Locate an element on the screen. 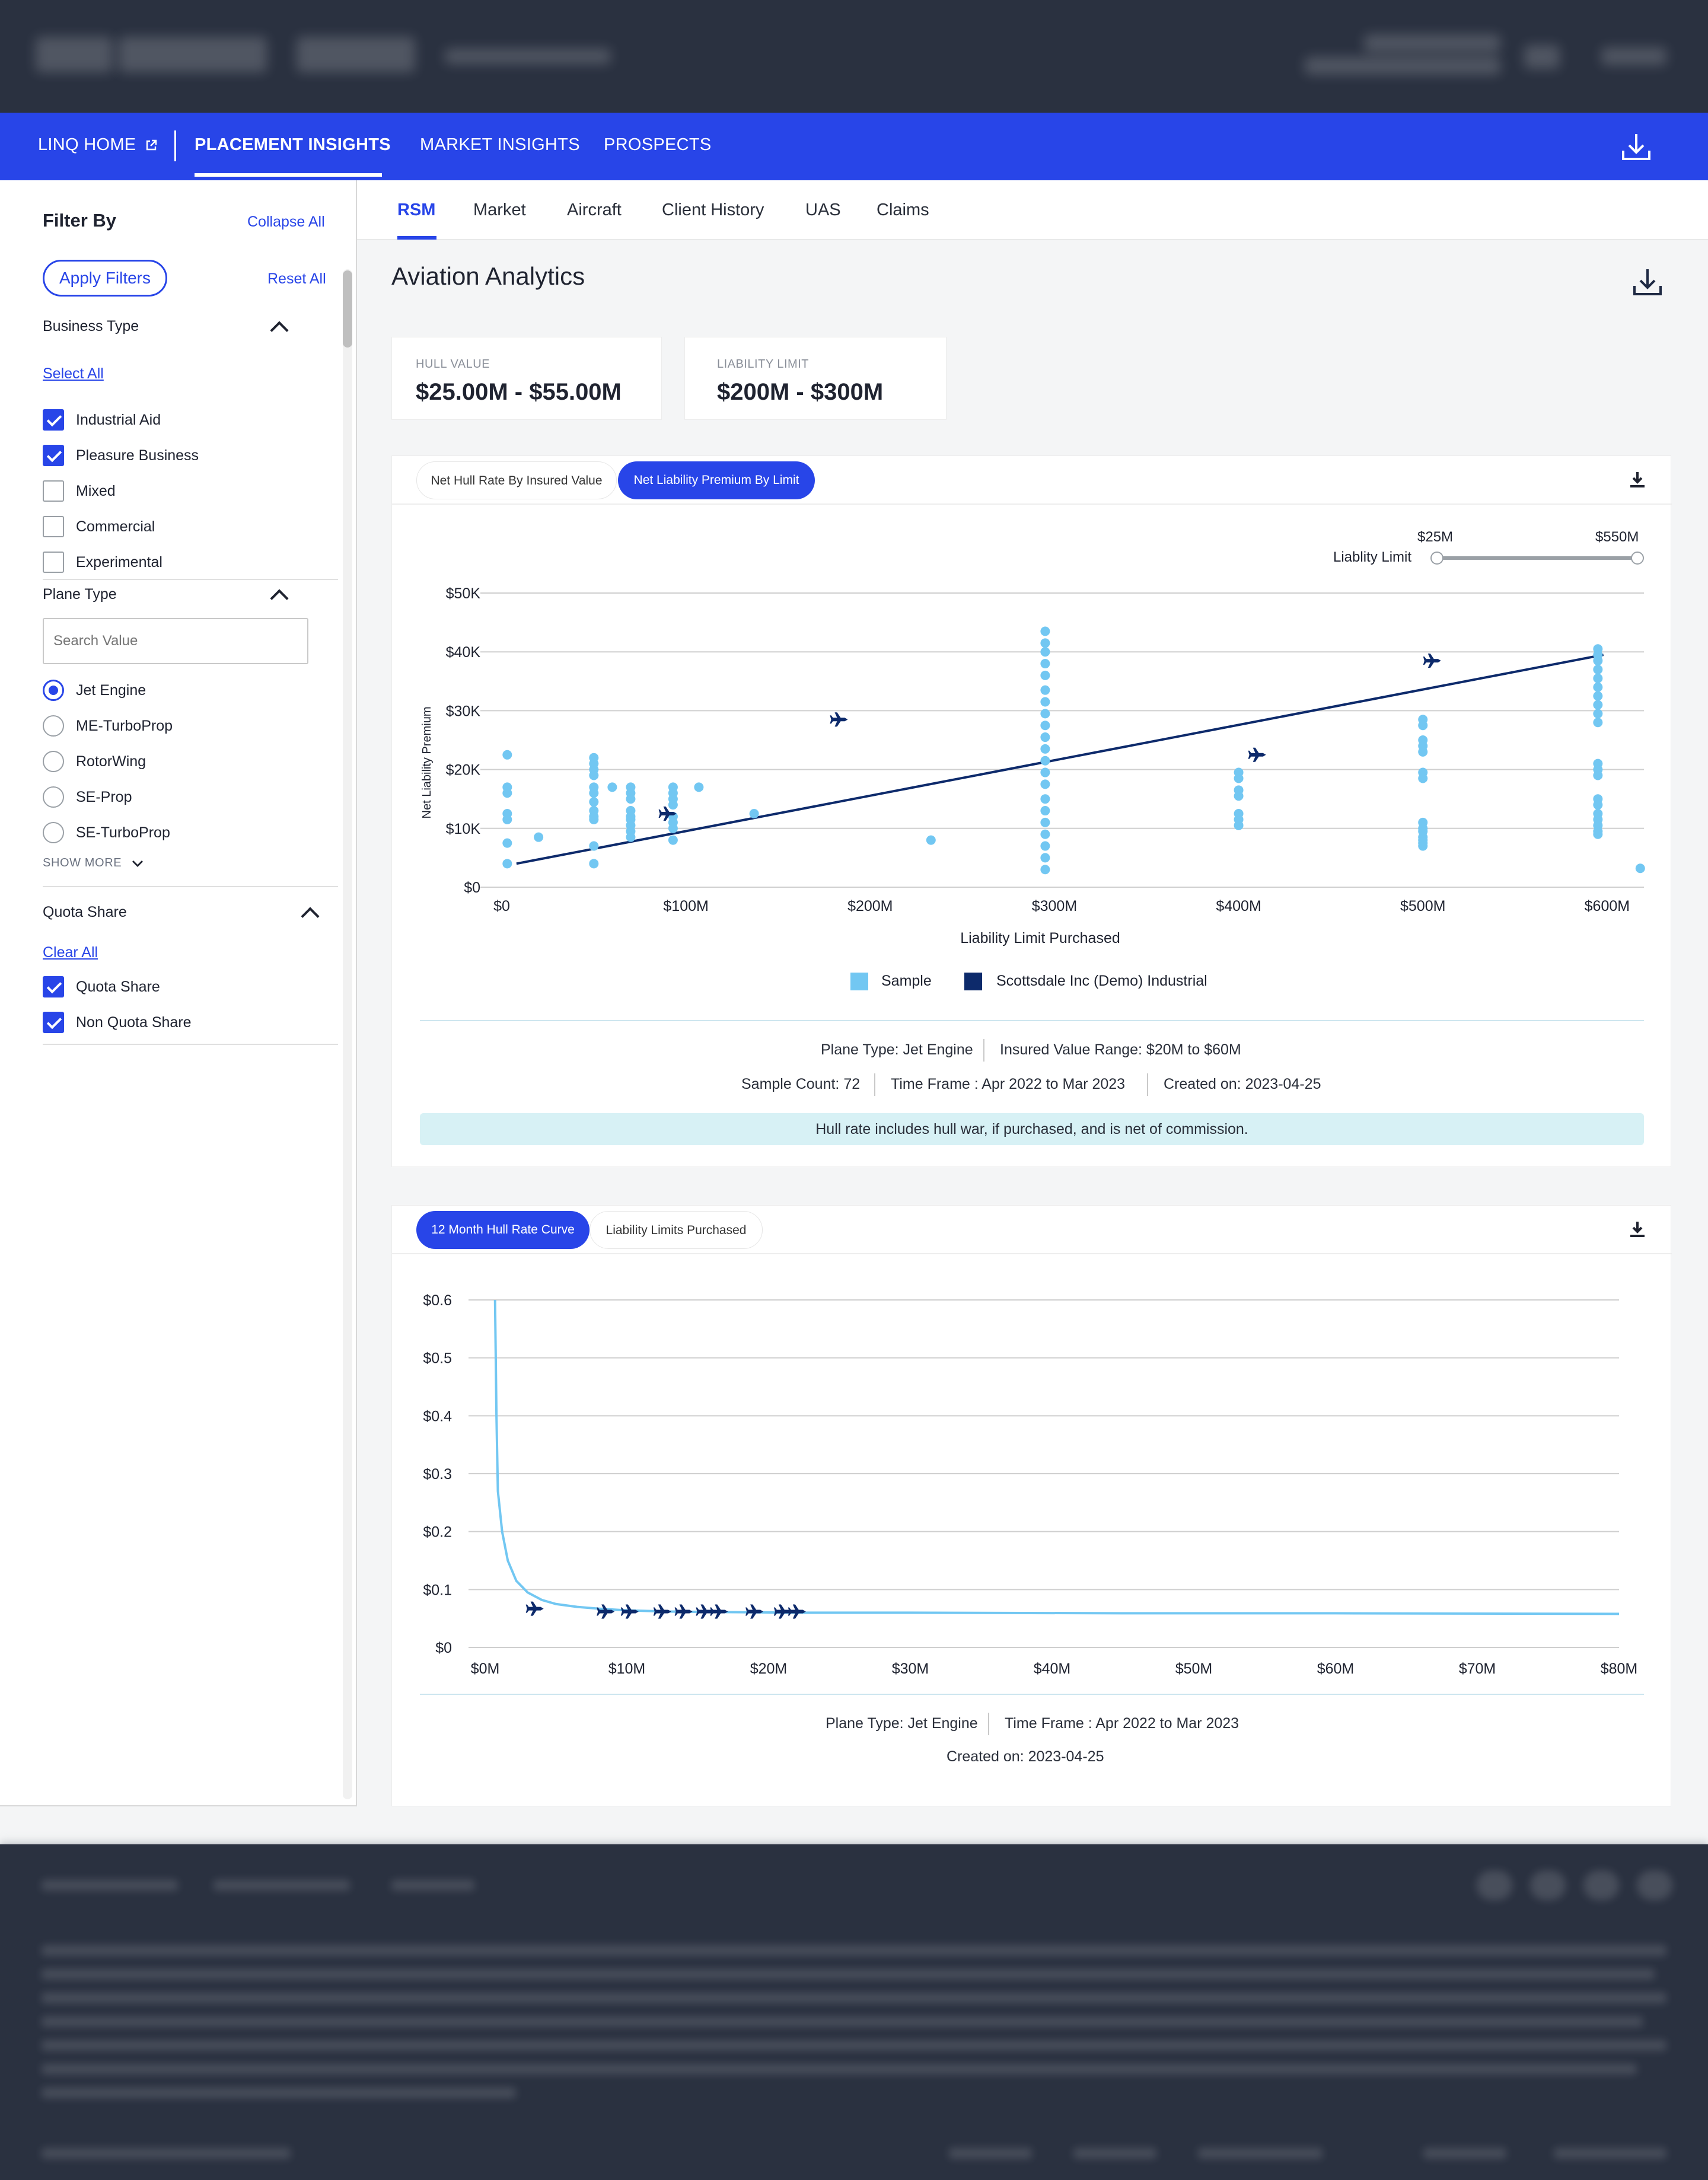  x-tick-label: $80M is located at coordinates (1619, 1669).